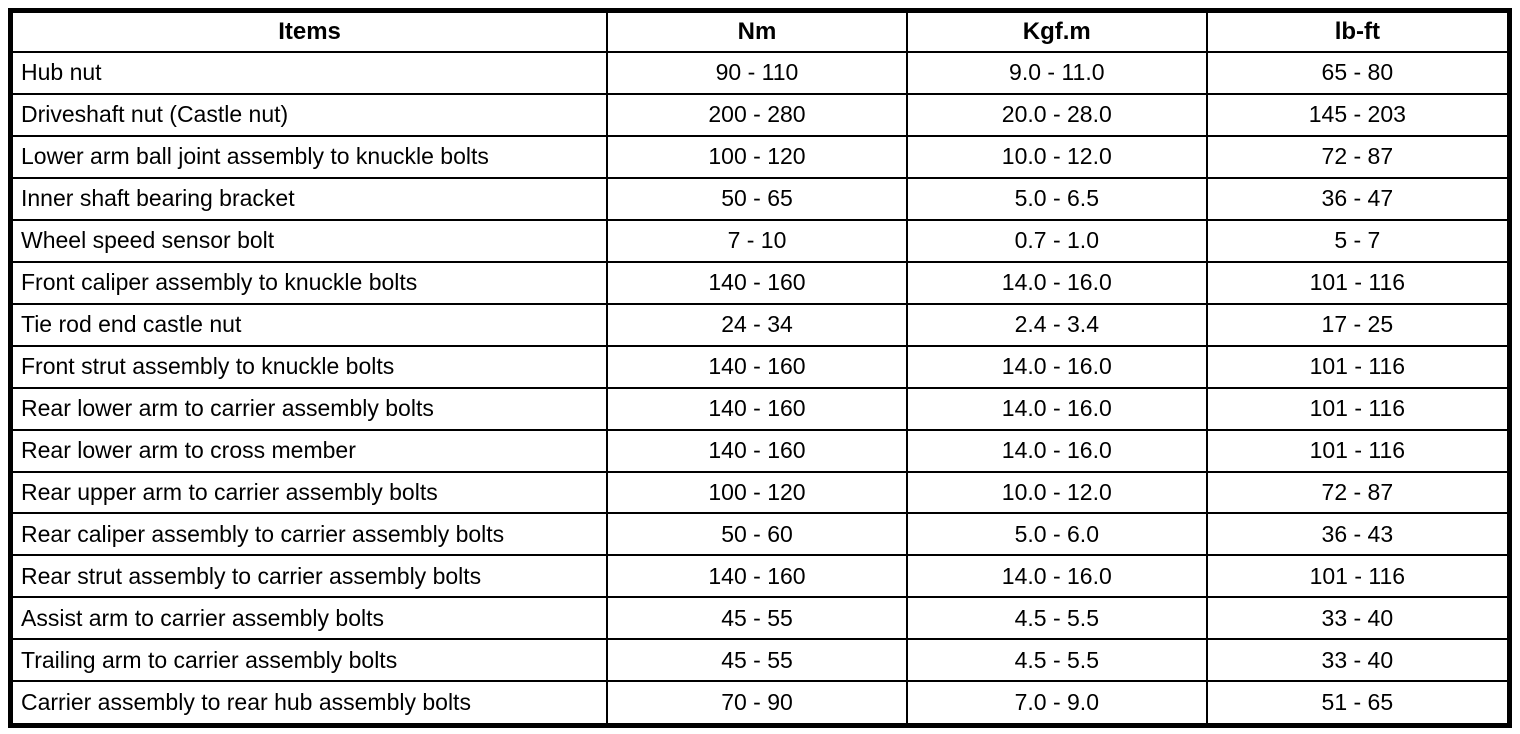 This screenshot has height=734, width=1520. Describe the element at coordinates (1358, 324) in the screenshot. I see `lbft-cell: 17 - 25` at that location.